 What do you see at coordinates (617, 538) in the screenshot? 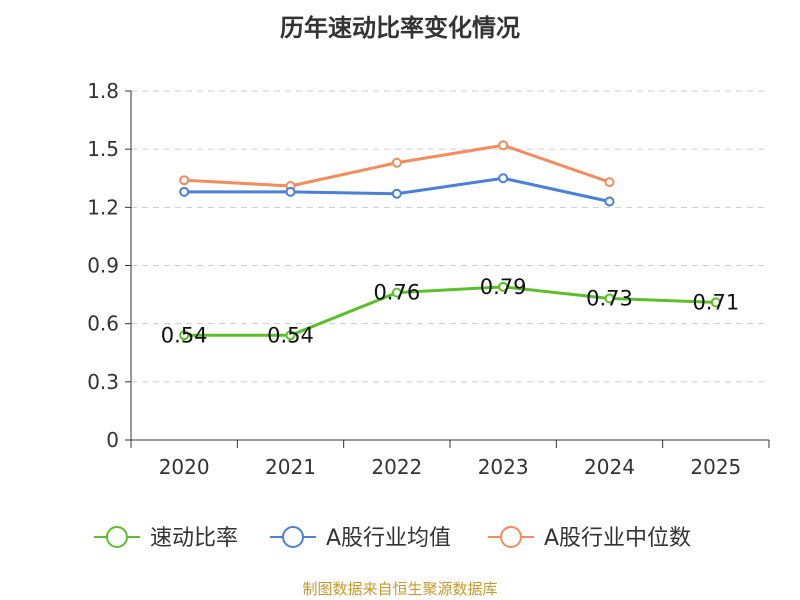
I see `legend-label: A股行业中位数` at bounding box center [617, 538].